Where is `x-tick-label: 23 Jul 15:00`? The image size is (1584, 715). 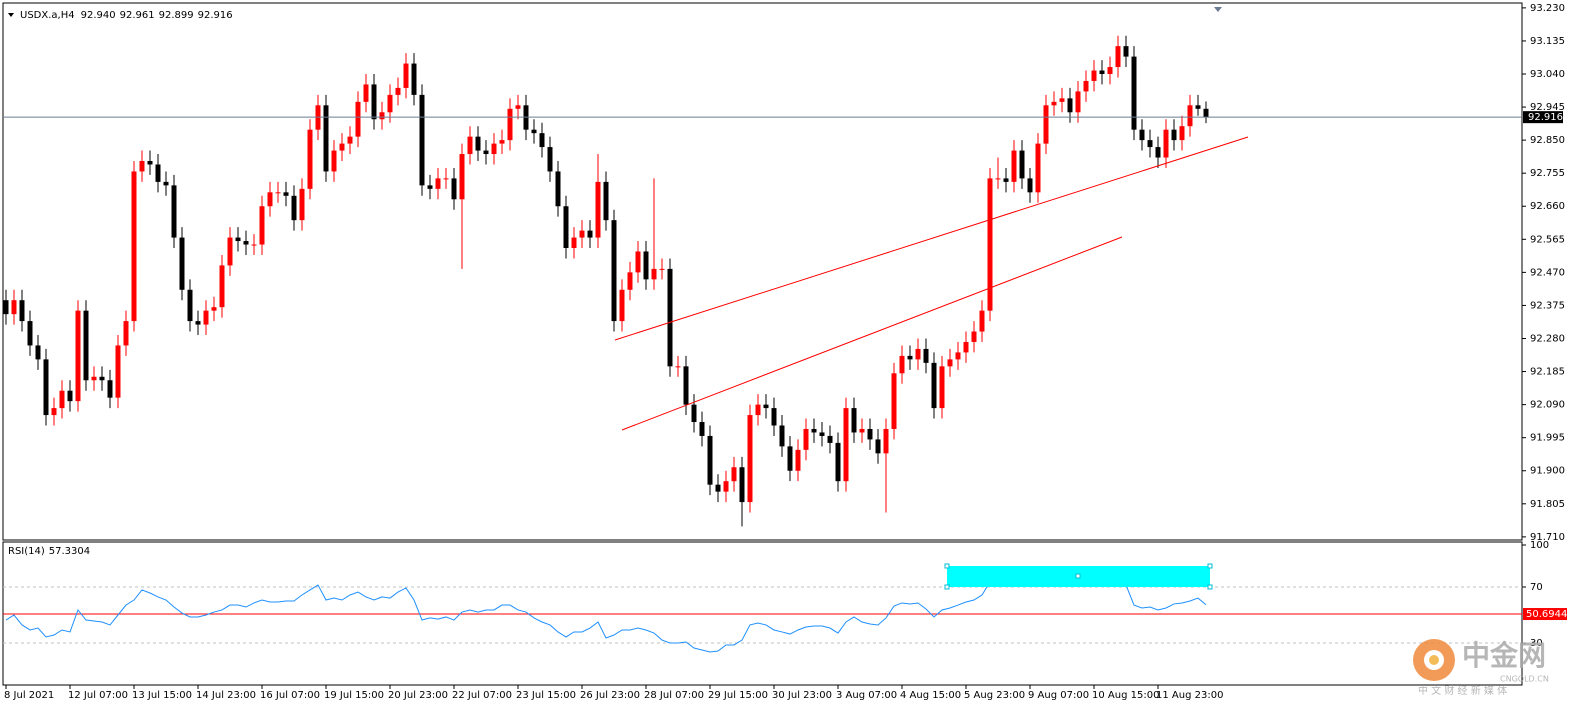
x-tick-label: 23 Jul 15:00 is located at coordinates (546, 695).